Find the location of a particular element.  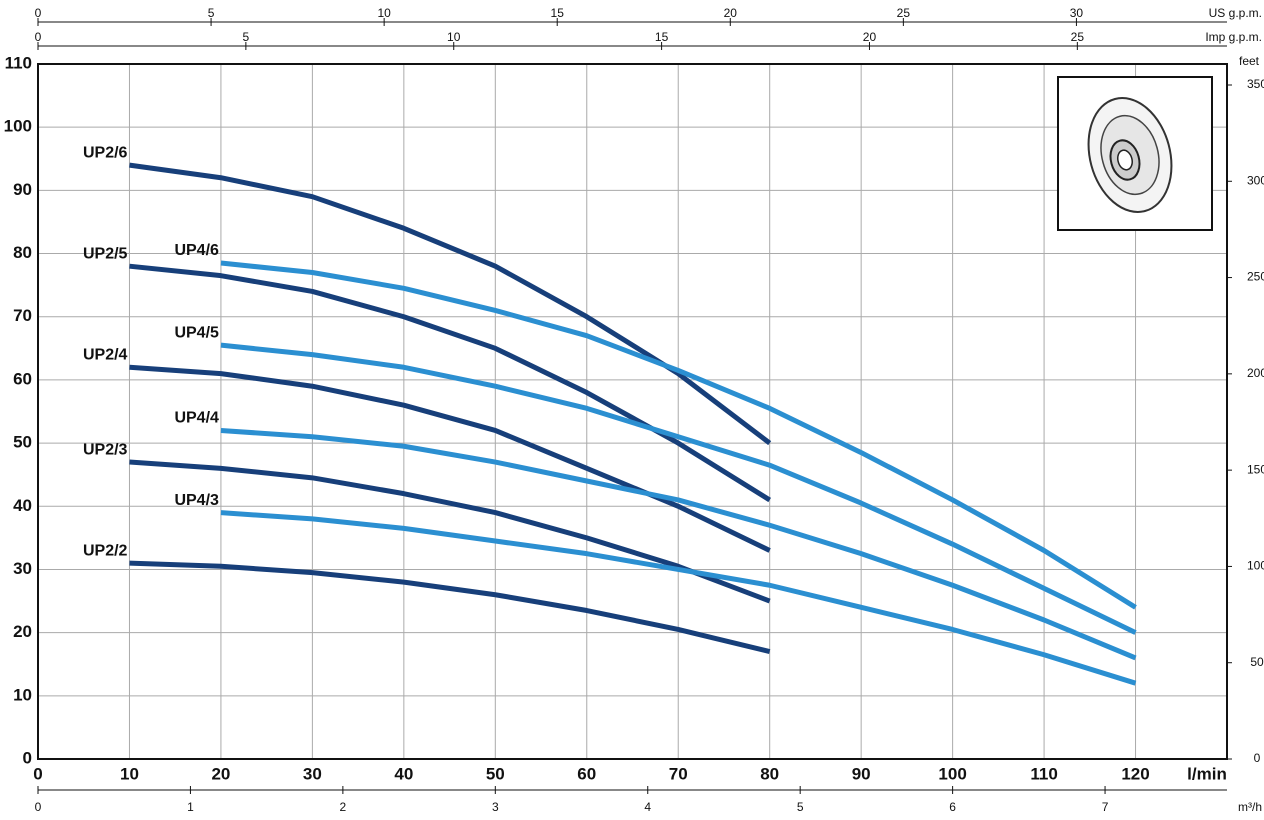

x-tick-label: 70 is located at coordinates (678, 773).